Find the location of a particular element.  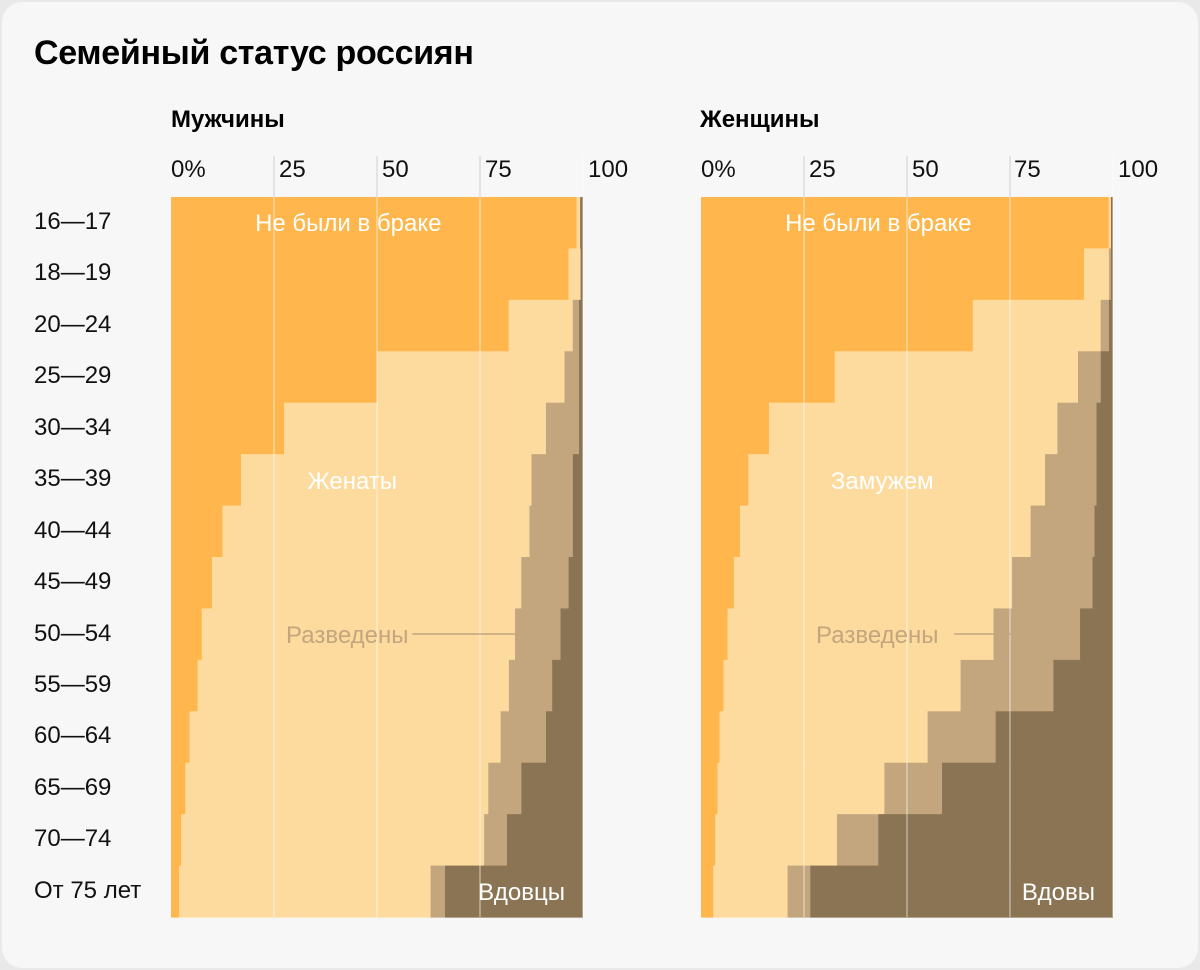

age-label: 18—19 is located at coordinates (73, 272).